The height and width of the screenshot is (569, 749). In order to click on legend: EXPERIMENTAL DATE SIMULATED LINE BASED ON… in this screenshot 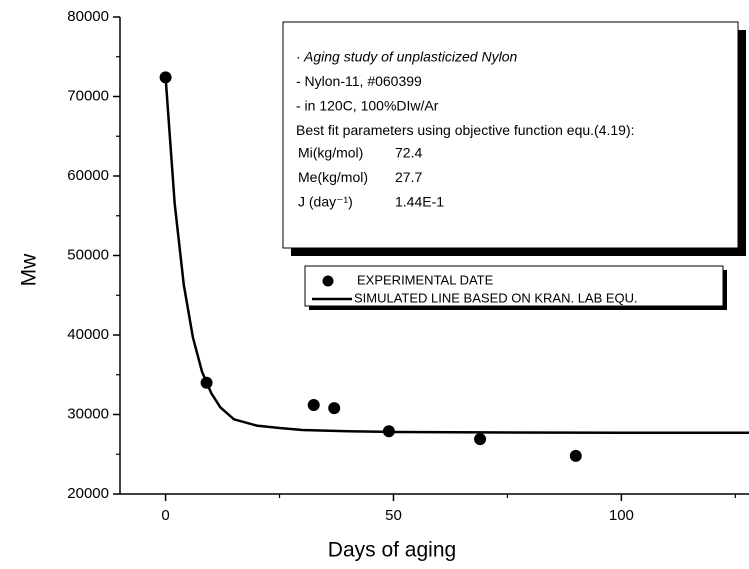, I will do `click(515, 287)`.